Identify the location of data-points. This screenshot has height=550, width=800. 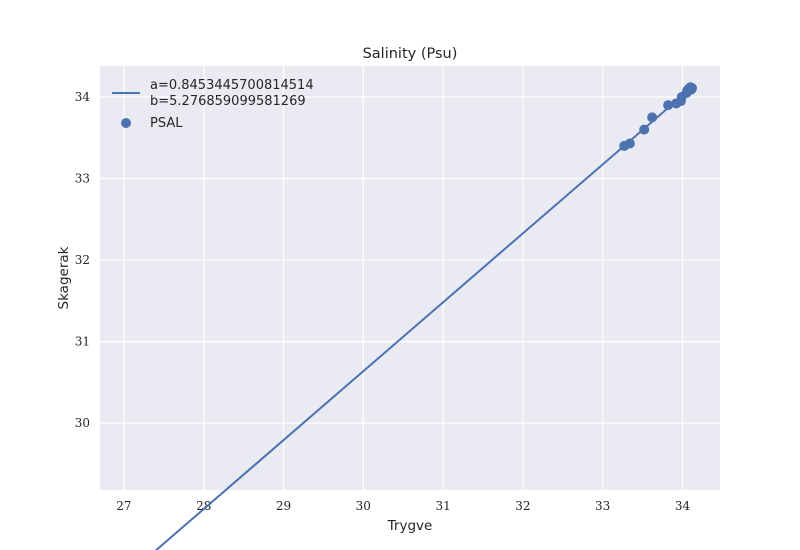
(658, 116).